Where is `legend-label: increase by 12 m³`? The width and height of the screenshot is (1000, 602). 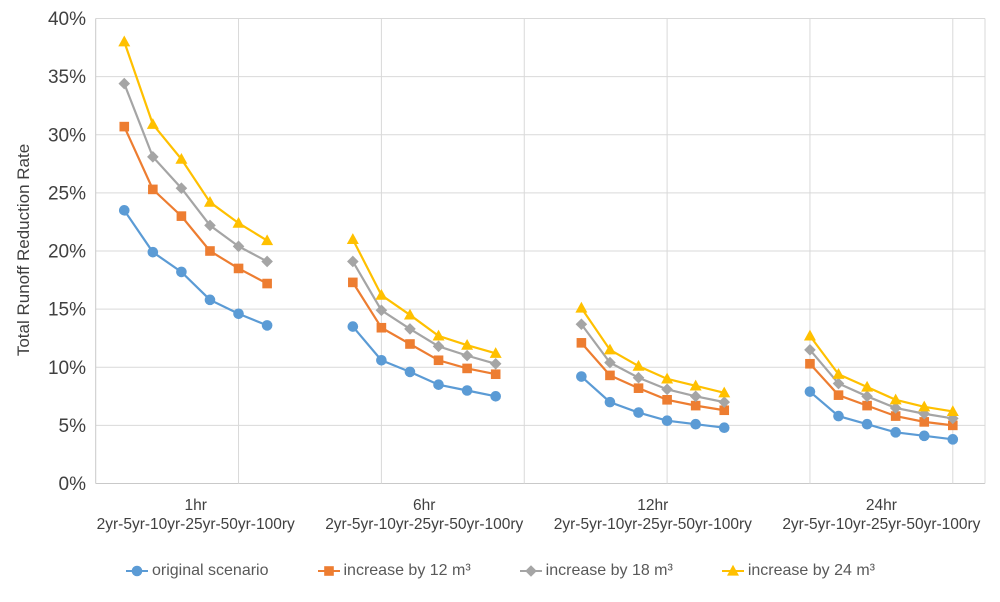
legend-label: increase by 12 m³ is located at coordinates (407, 570).